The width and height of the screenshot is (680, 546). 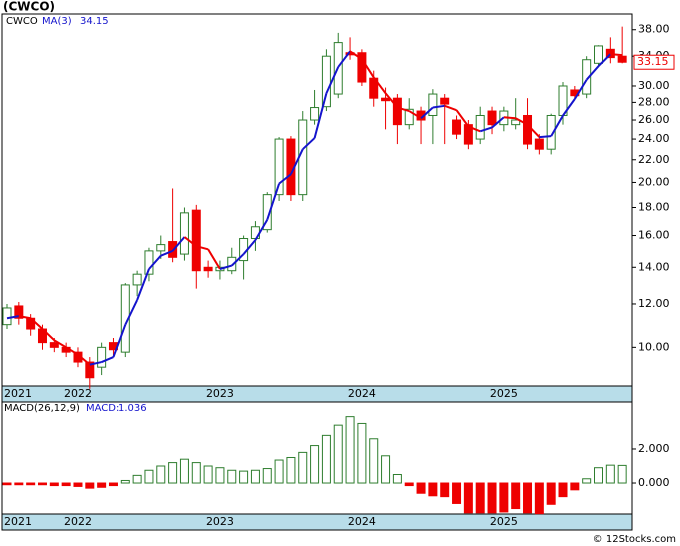 I want to click on last-price-box, so click(x=654, y=62).